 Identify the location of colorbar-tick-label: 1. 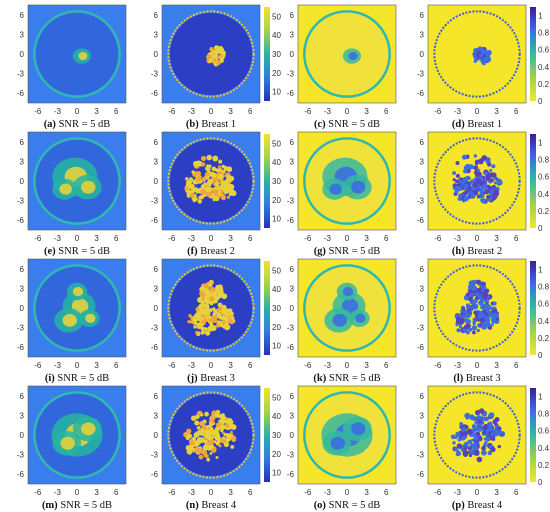
(540, 143).